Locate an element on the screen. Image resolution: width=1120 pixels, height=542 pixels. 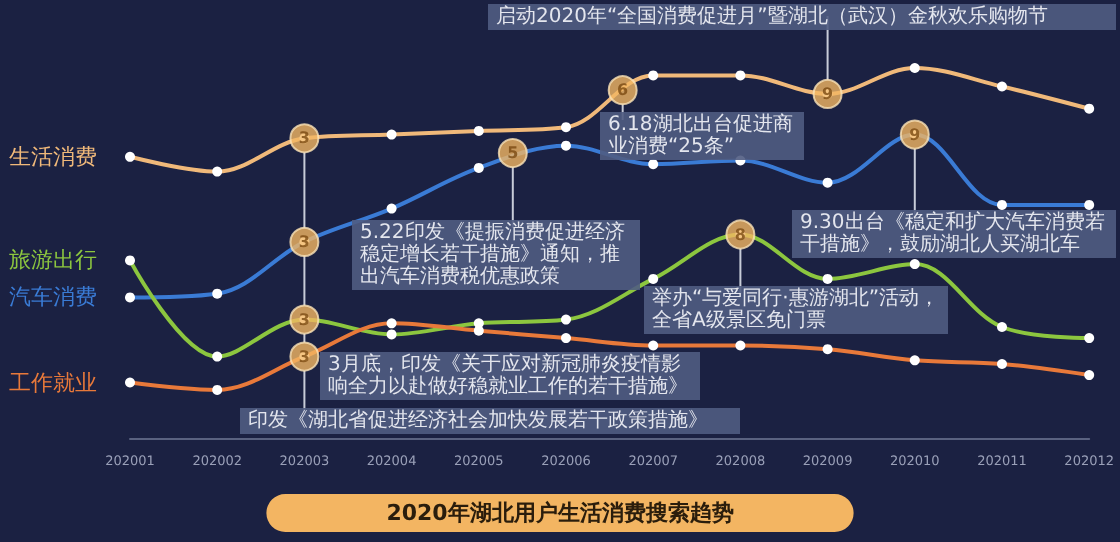
annotation: 6 is located at coordinates (623, 90).